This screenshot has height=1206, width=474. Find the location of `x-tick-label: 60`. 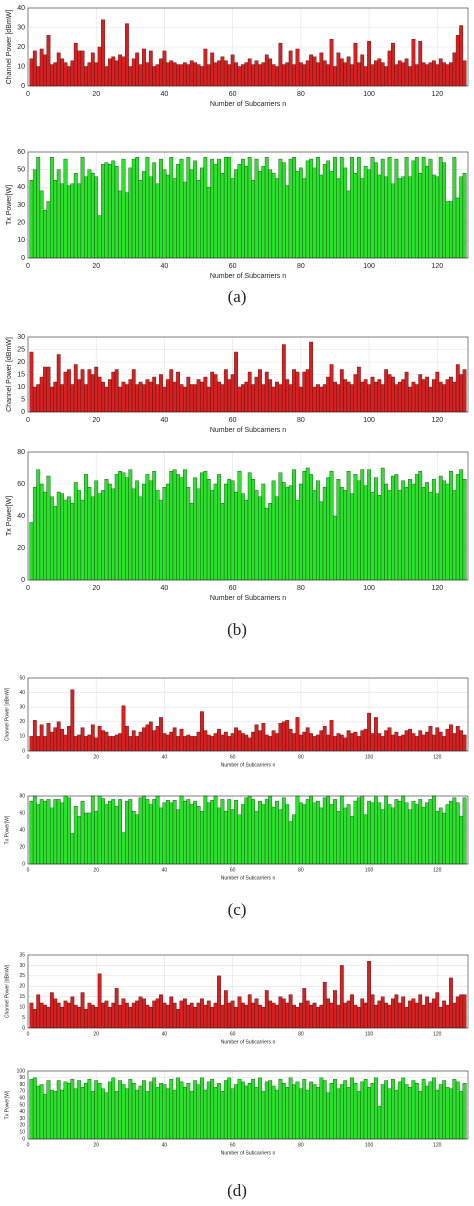

x-tick-label: 60 is located at coordinates (233, 757).